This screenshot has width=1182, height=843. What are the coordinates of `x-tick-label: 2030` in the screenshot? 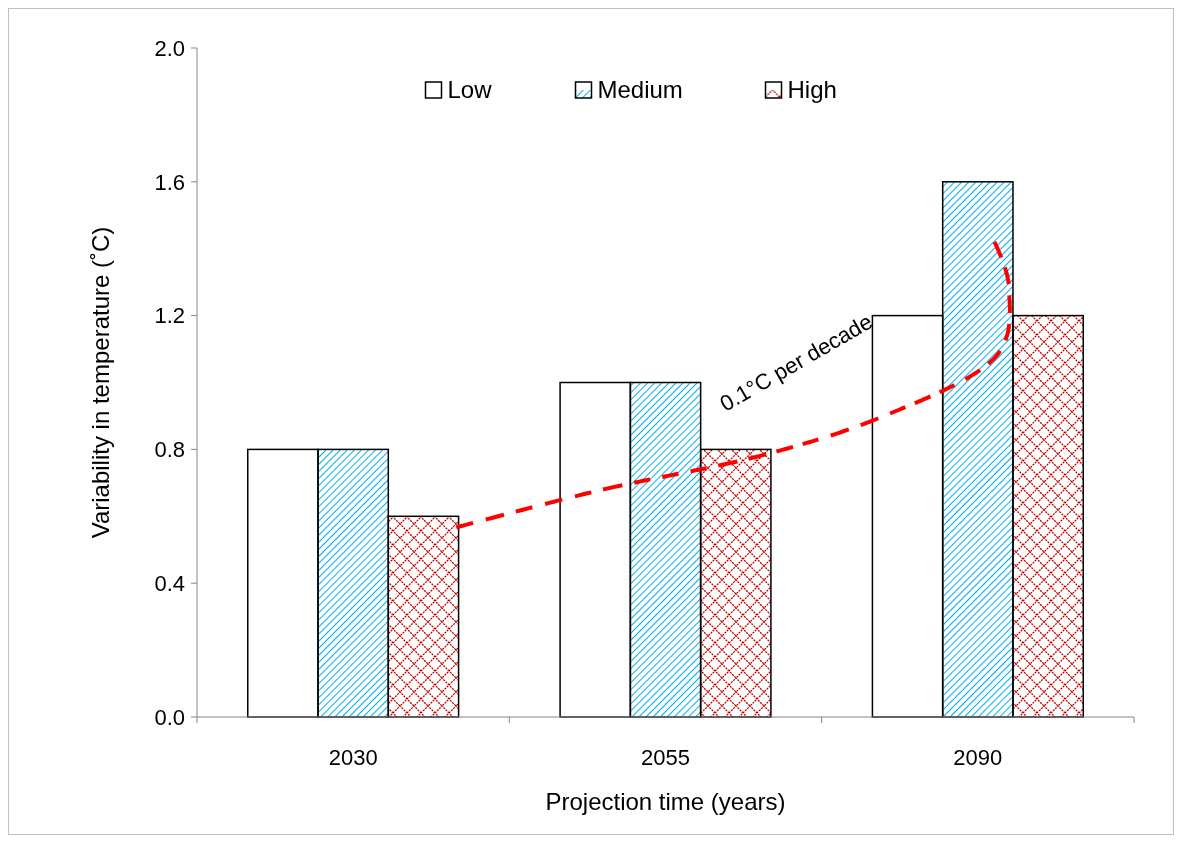 It's located at (353, 757).